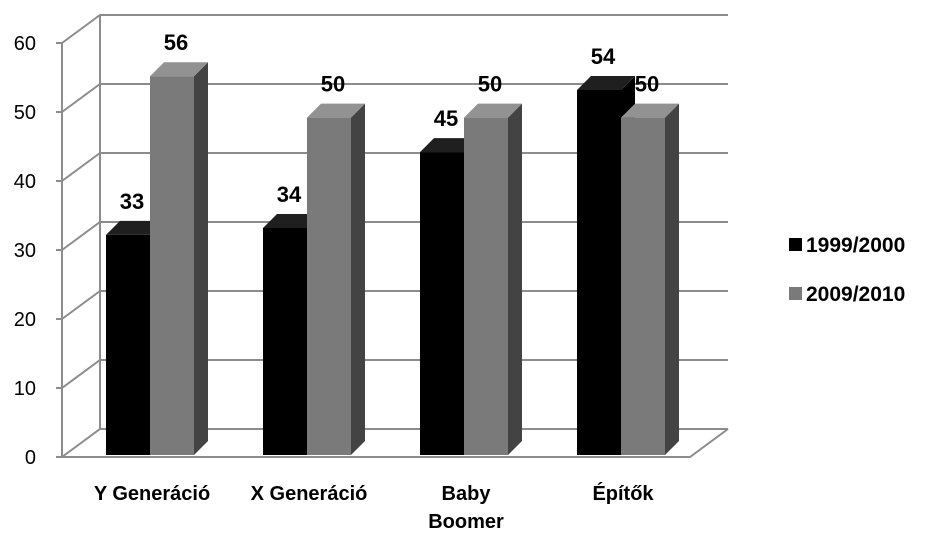 The width and height of the screenshot is (932, 536). What do you see at coordinates (25, 113) in the screenshot?
I see `y-tick-label: 50` at bounding box center [25, 113].